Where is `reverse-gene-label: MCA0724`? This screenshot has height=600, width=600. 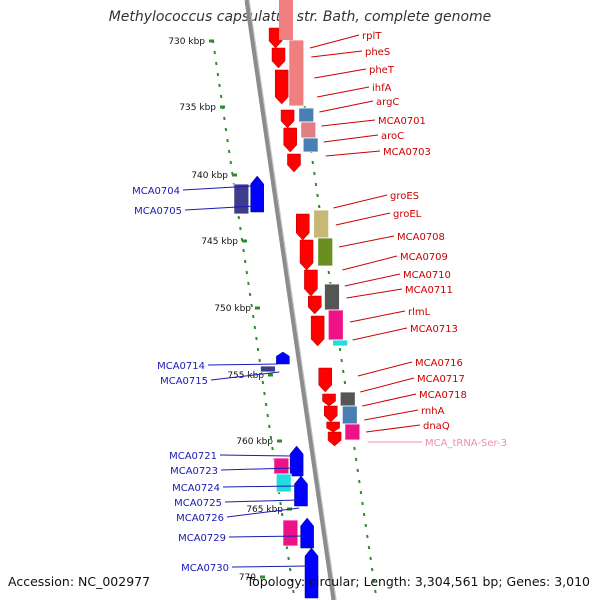 reverse-gene-label: MCA0724 is located at coordinates (196, 488).